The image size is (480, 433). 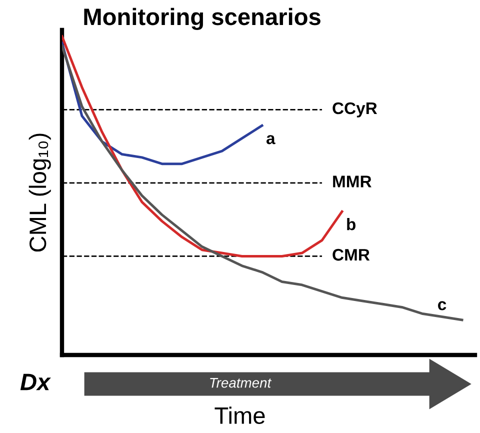 What do you see at coordinates (442, 305) in the screenshot?
I see `series-label: c` at bounding box center [442, 305].